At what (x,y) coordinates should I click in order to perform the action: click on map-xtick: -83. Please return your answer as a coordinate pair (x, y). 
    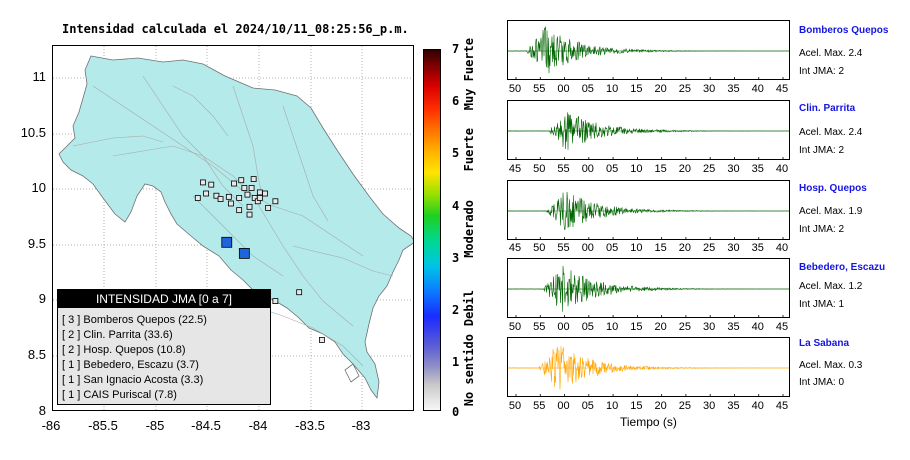
    Looking at the image, I should click on (361, 425).